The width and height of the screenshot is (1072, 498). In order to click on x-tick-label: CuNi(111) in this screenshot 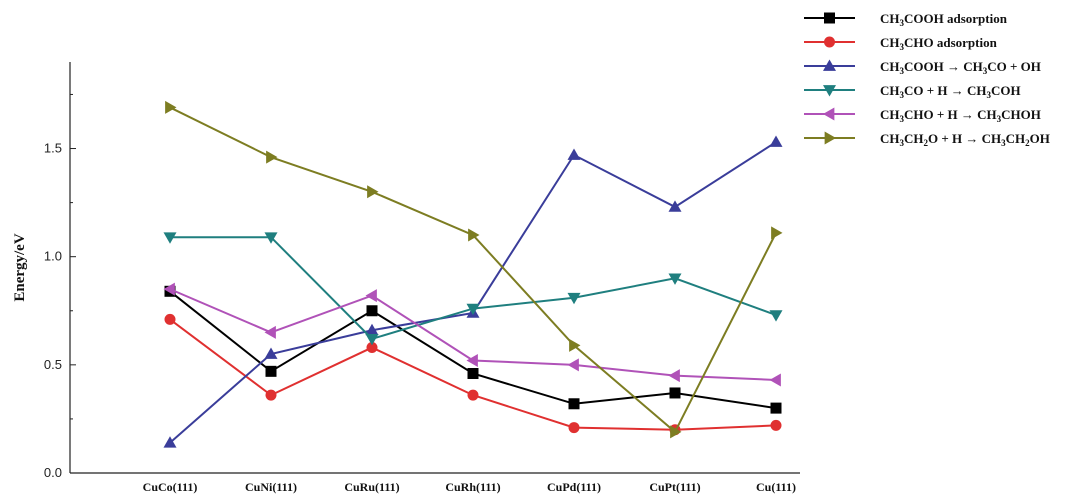, I will do `click(271, 487)`.